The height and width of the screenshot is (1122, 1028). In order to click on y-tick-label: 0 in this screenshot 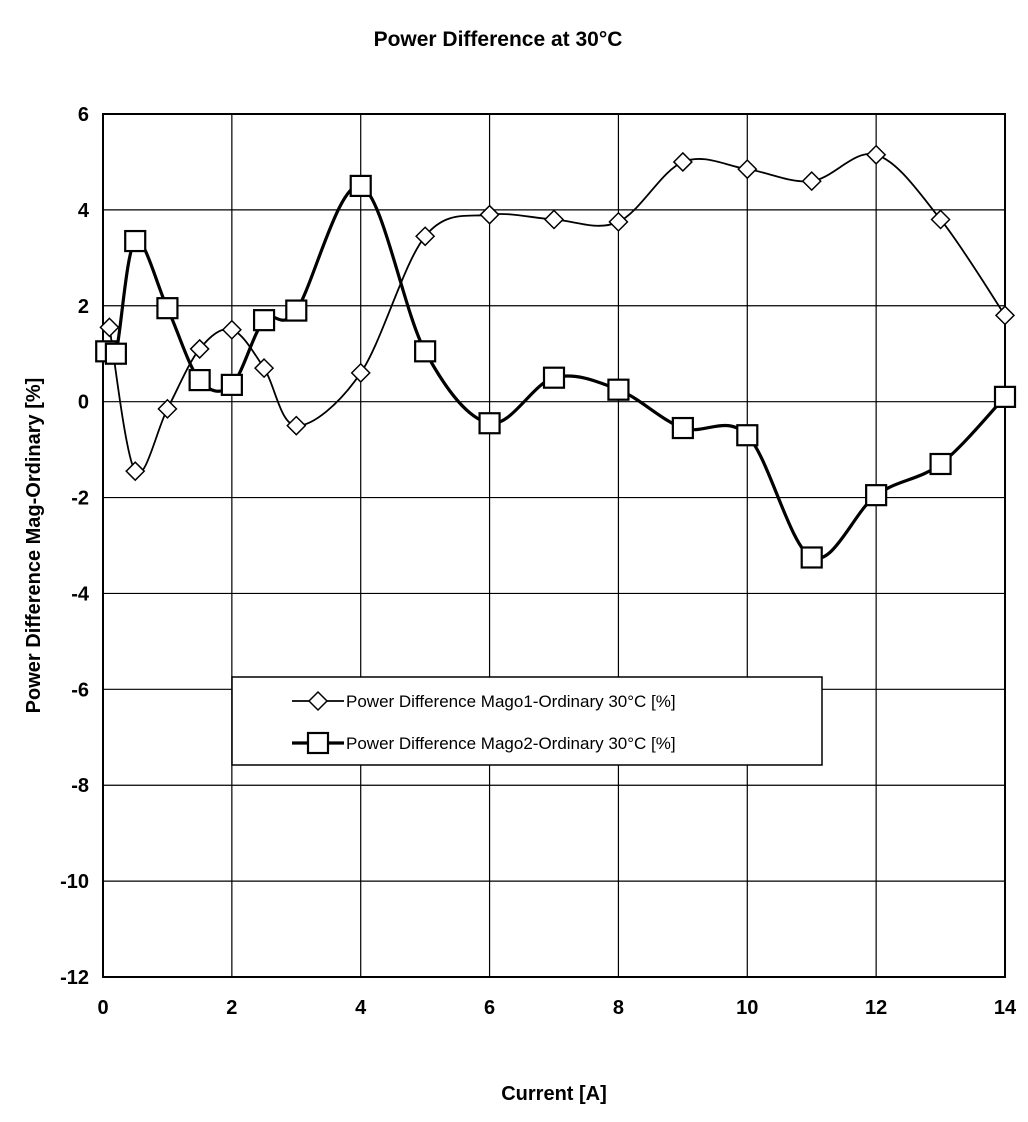, I will do `click(83, 403)`.